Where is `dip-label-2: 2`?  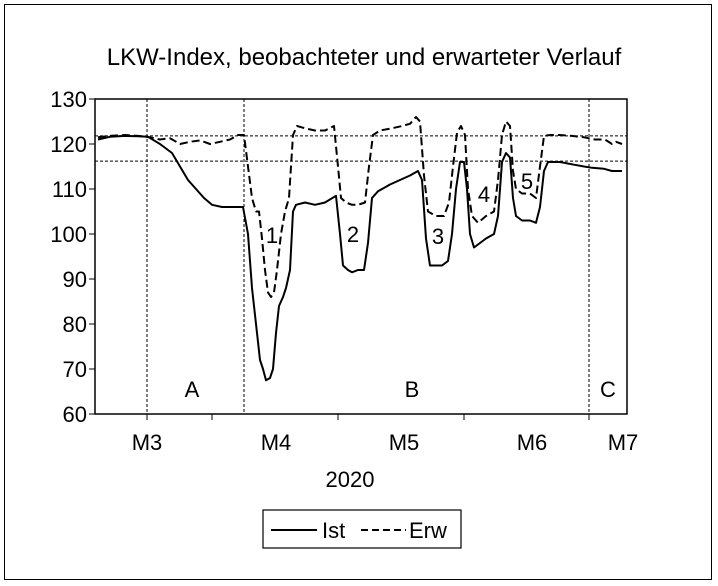
dip-label-2: 2 is located at coordinates (353, 234).